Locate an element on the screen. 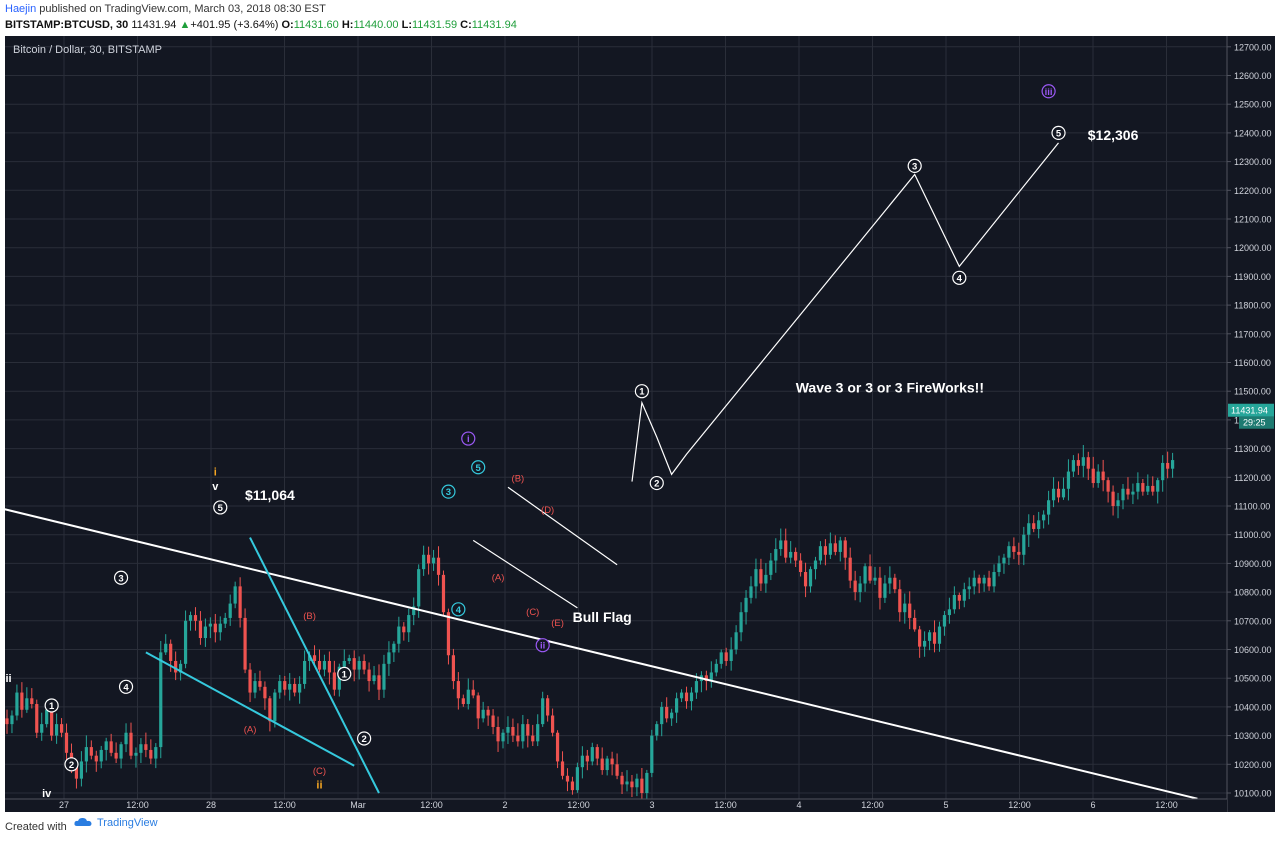 This screenshot has height=842, width=1280. target-iii-label: iii is located at coordinates (1048, 91).